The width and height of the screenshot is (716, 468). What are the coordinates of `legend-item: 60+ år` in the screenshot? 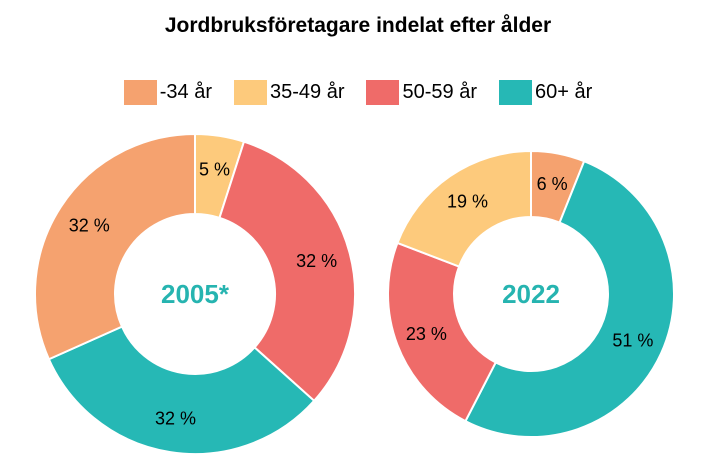 It's located at (545, 92).